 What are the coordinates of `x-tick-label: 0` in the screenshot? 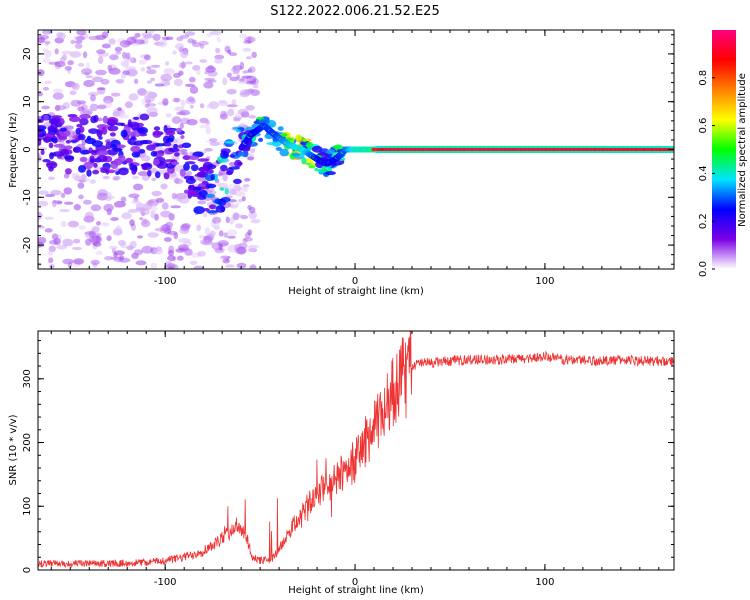 It's located at (355, 281).